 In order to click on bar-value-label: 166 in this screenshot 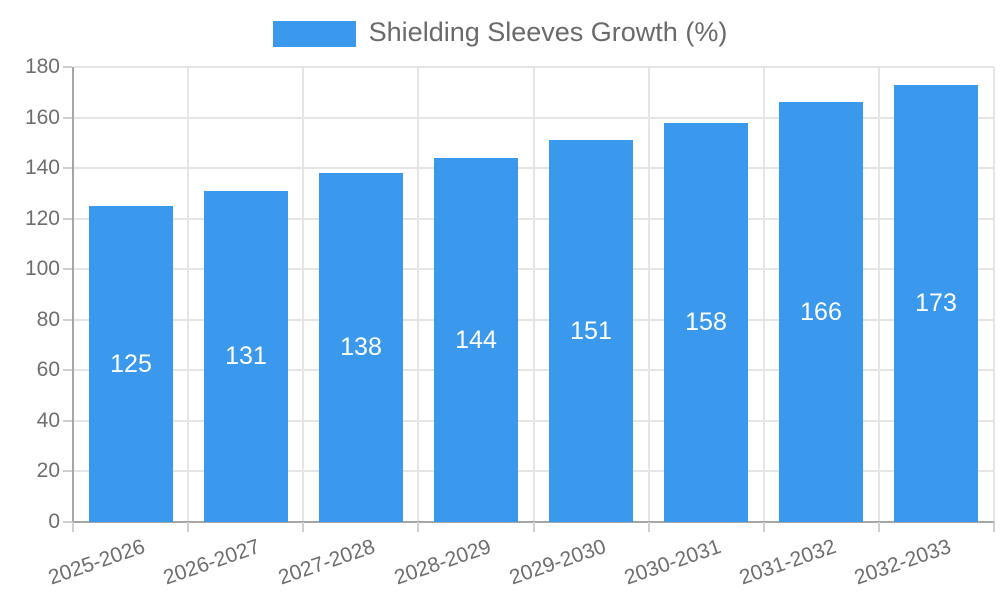, I will do `click(821, 311)`.